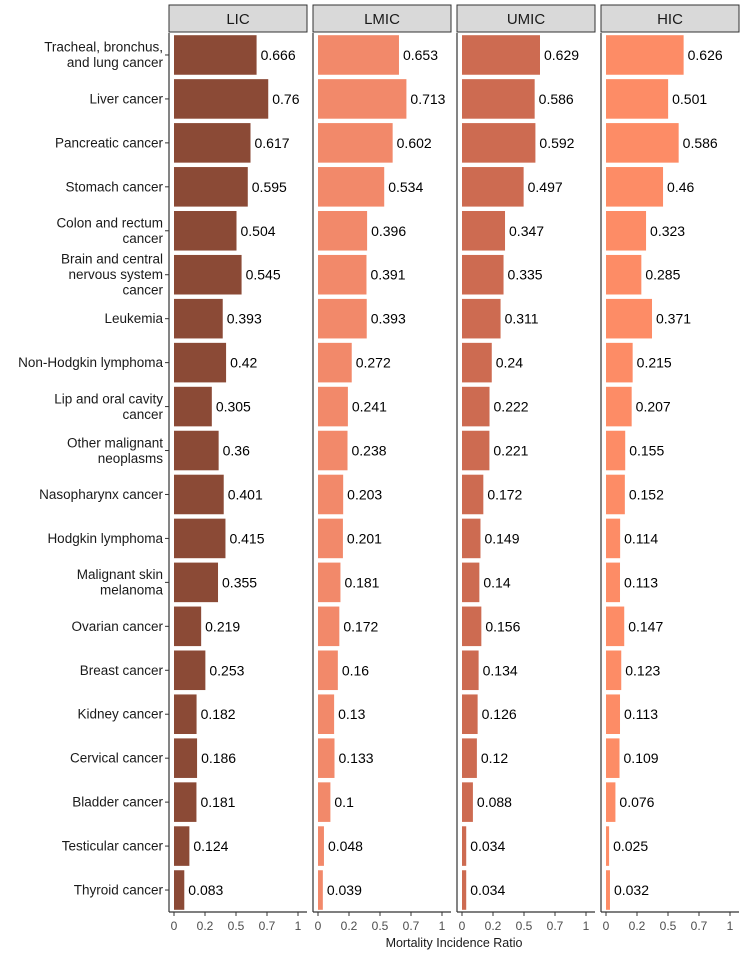 The width and height of the screenshot is (744, 954). What do you see at coordinates (226, 670) in the screenshot?
I see `value-label: 0.253` at bounding box center [226, 670].